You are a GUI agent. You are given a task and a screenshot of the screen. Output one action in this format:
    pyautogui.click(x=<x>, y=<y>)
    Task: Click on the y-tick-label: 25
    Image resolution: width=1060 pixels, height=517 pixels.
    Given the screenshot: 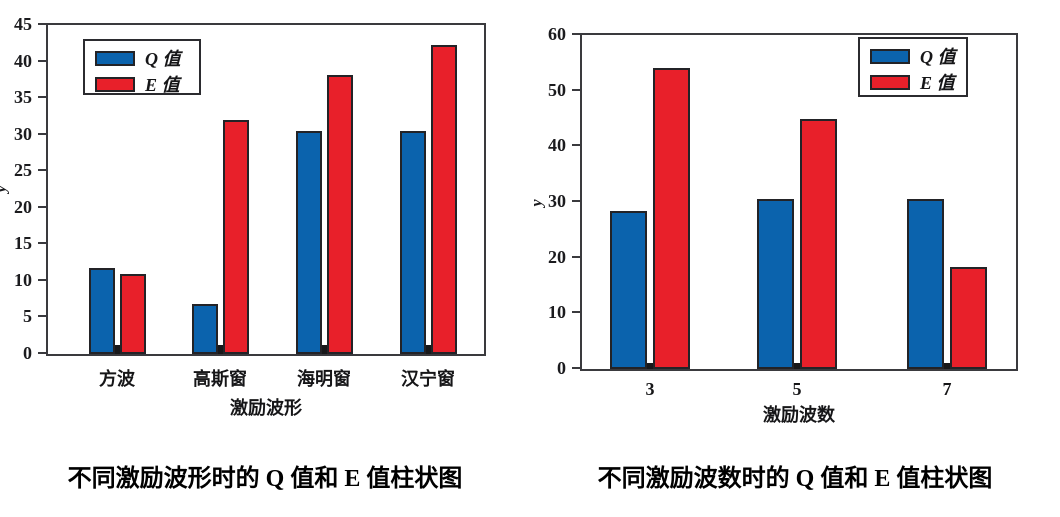 What is the action you would take?
    pyautogui.click(x=23, y=170)
    